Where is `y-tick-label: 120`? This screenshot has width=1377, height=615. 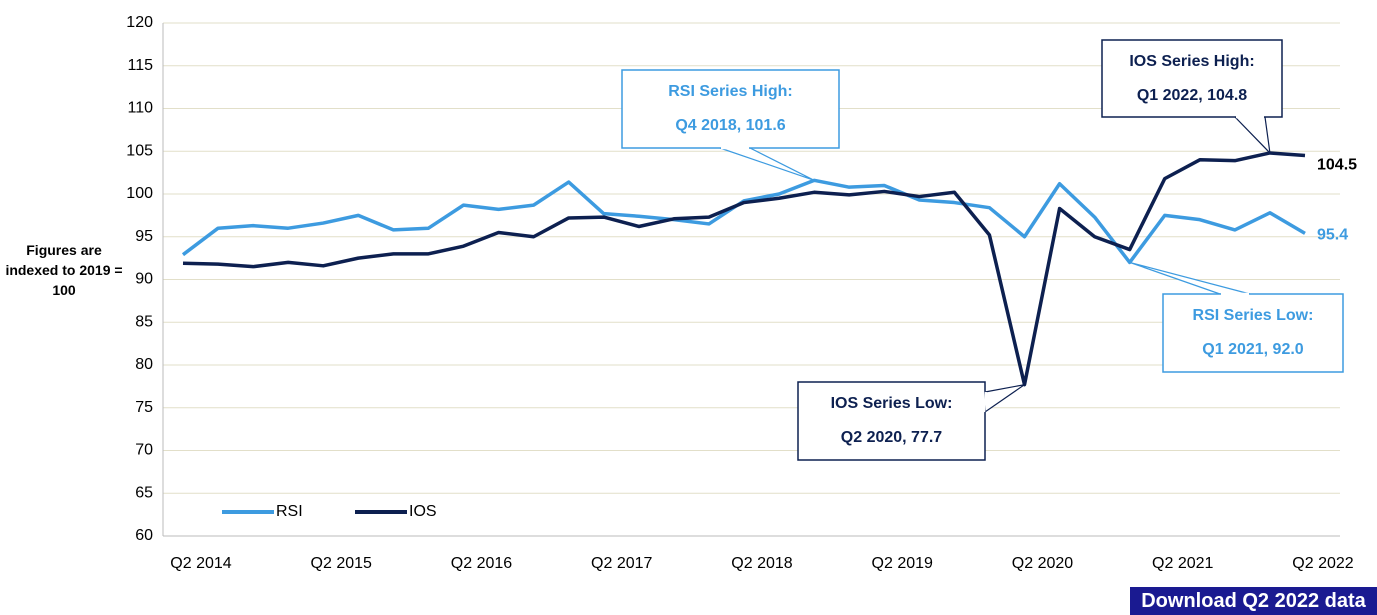
y-tick-label: 120 is located at coordinates (139, 22).